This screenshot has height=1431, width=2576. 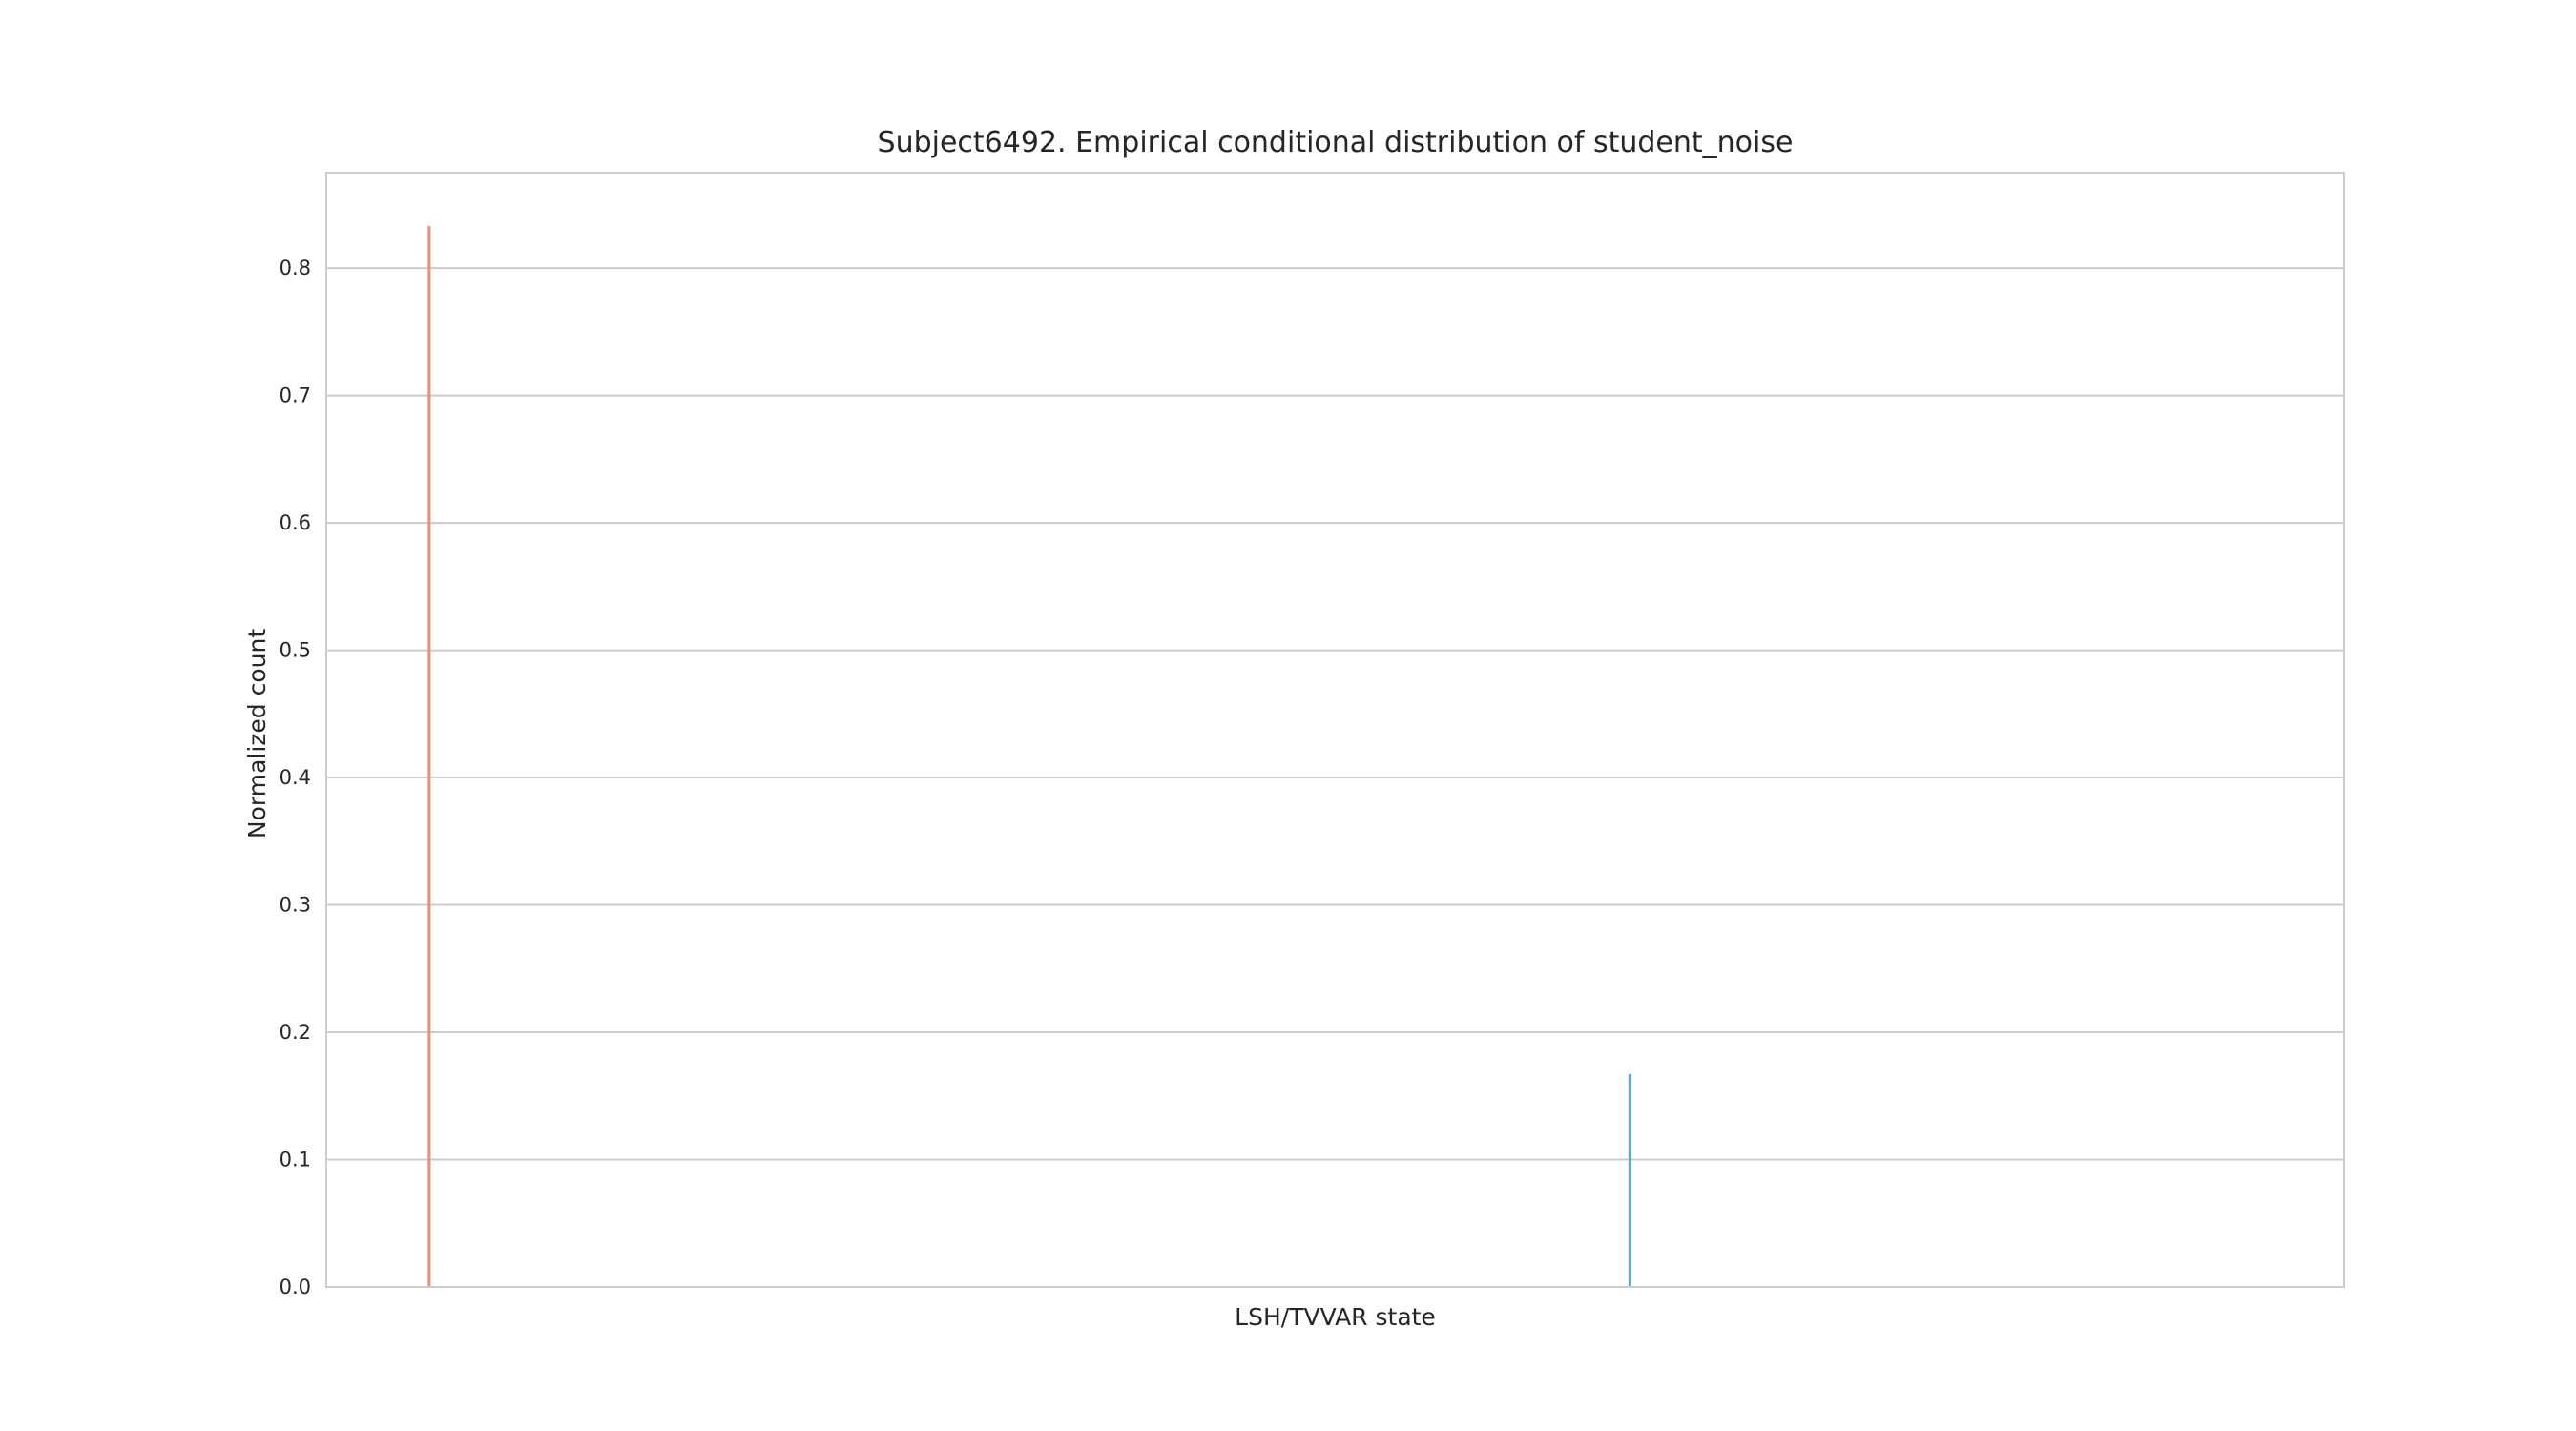 What do you see at coordinates (1335, 1317) in the screenshot?
I see `x-axis-label: LSH/TVVAR state` at bounding box center [1335, 1317].